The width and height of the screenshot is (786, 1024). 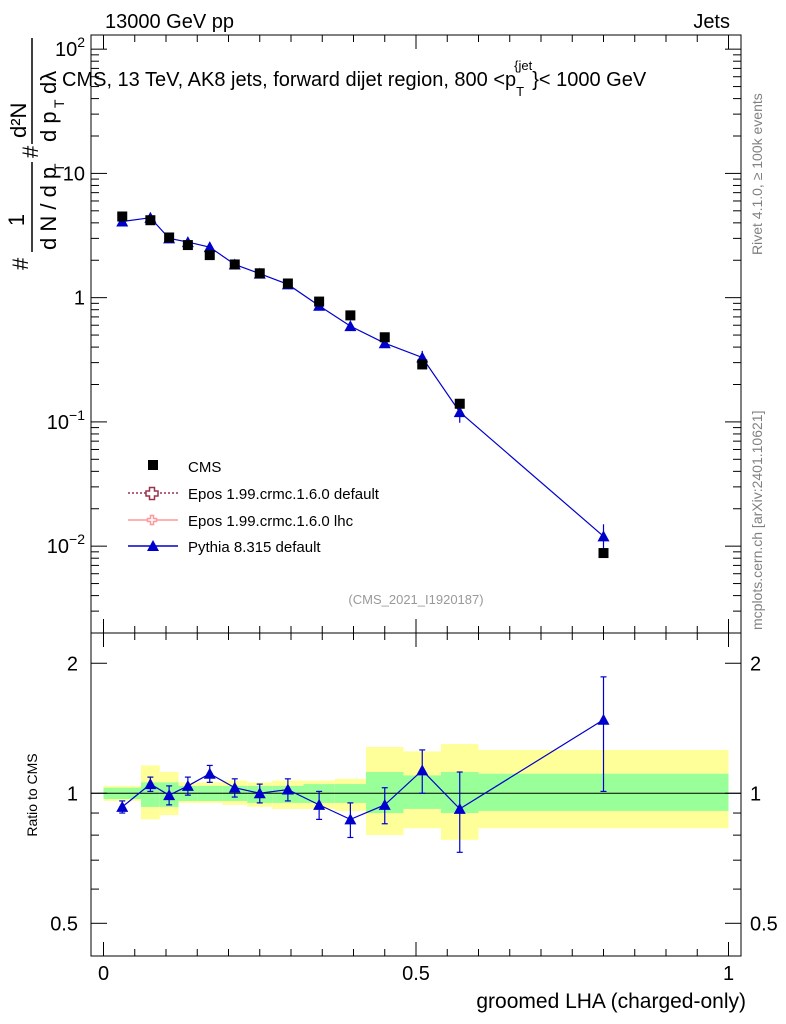 What do you see at coordinates (72, 664) in the screenshot?
I see `ratio-y-tick-label-left: 2` at bounding box center [72, 664].